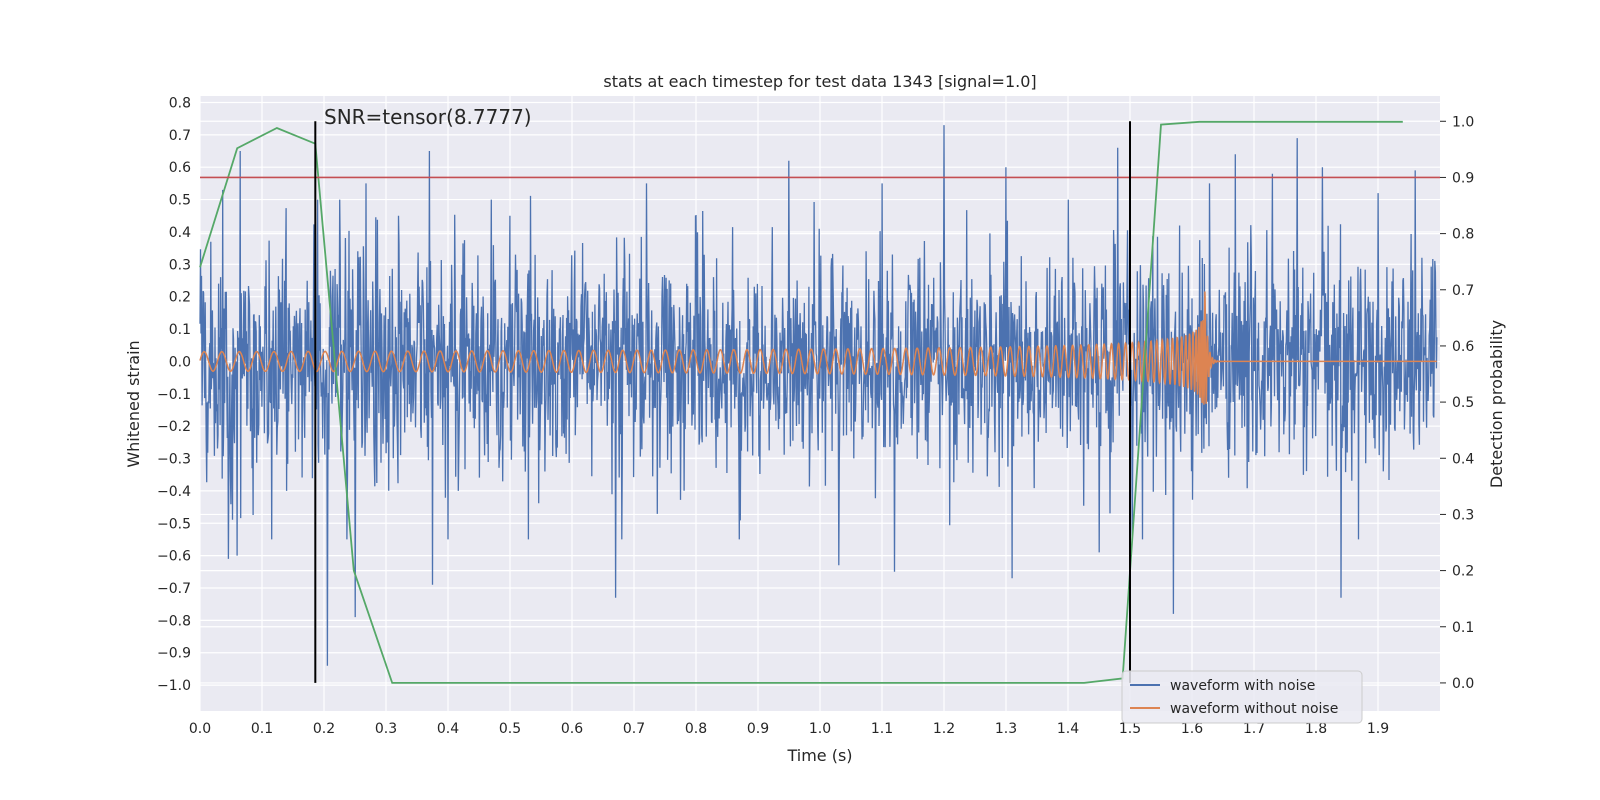 The image size is (1600, 800). I want to click on legend-box, so click(1242, 697).